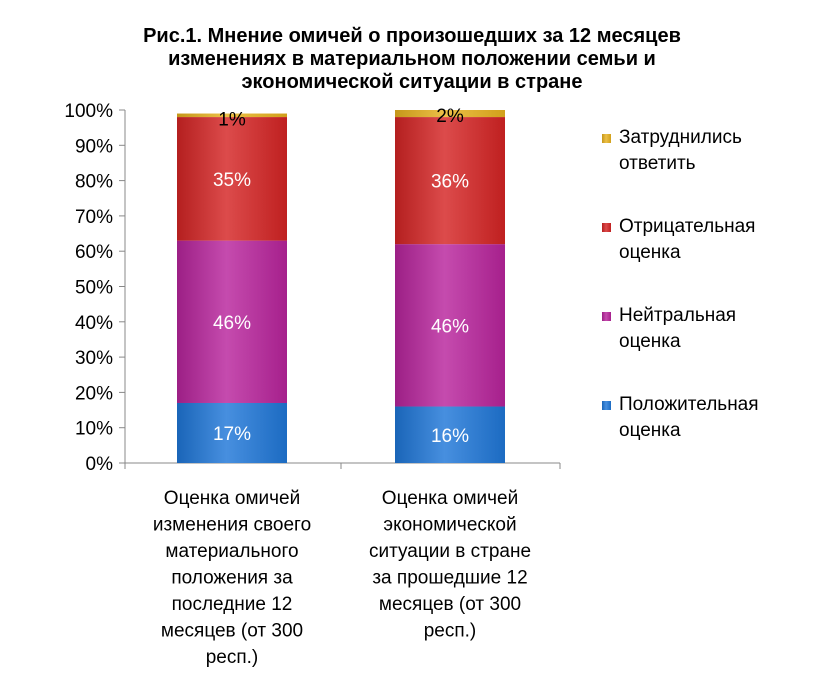 The image size is (825, 698). I want to click on legend-label-line: Положительная, so click(689, 404).